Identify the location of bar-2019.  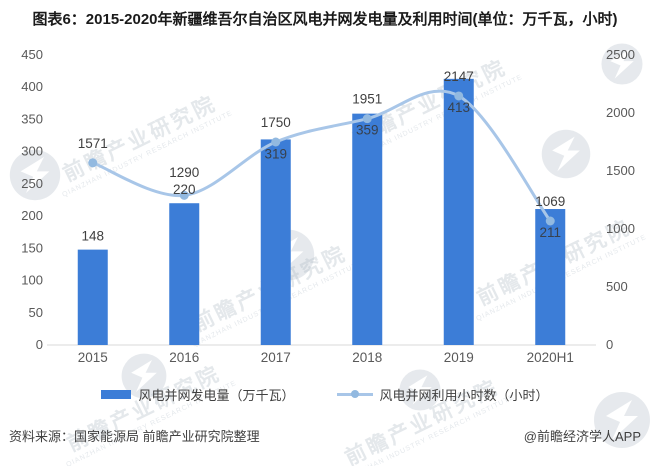
(458, 211).